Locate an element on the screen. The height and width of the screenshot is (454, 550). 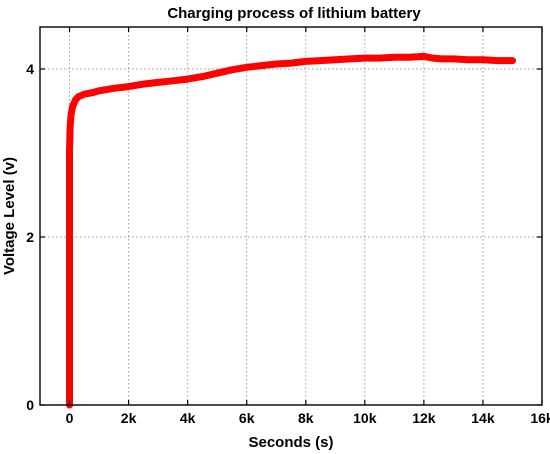
y-tick-label: 2 is located at coordinates (30, 237).